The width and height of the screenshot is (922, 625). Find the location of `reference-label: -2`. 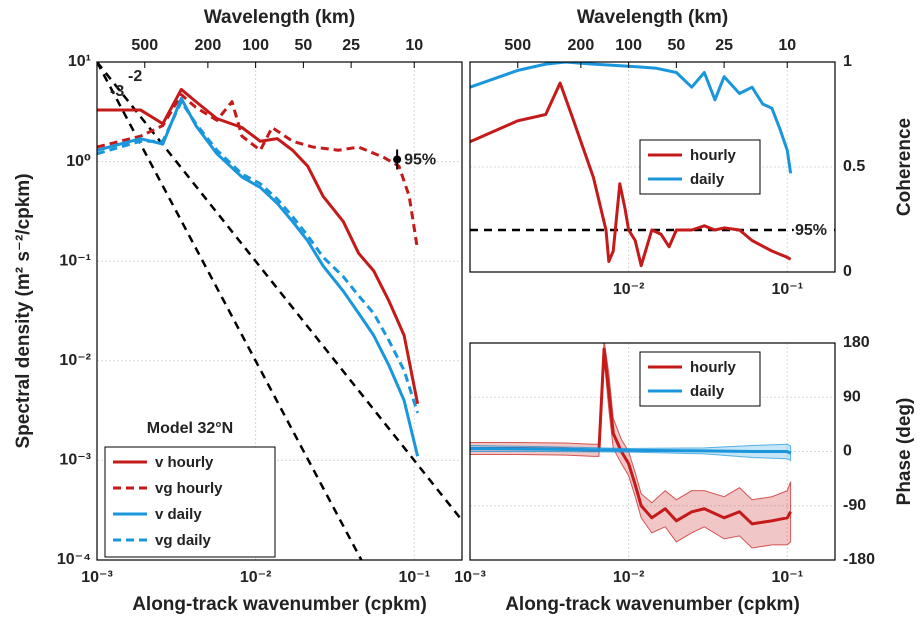

reference-label: -2 is located at coordinates (135, 76).